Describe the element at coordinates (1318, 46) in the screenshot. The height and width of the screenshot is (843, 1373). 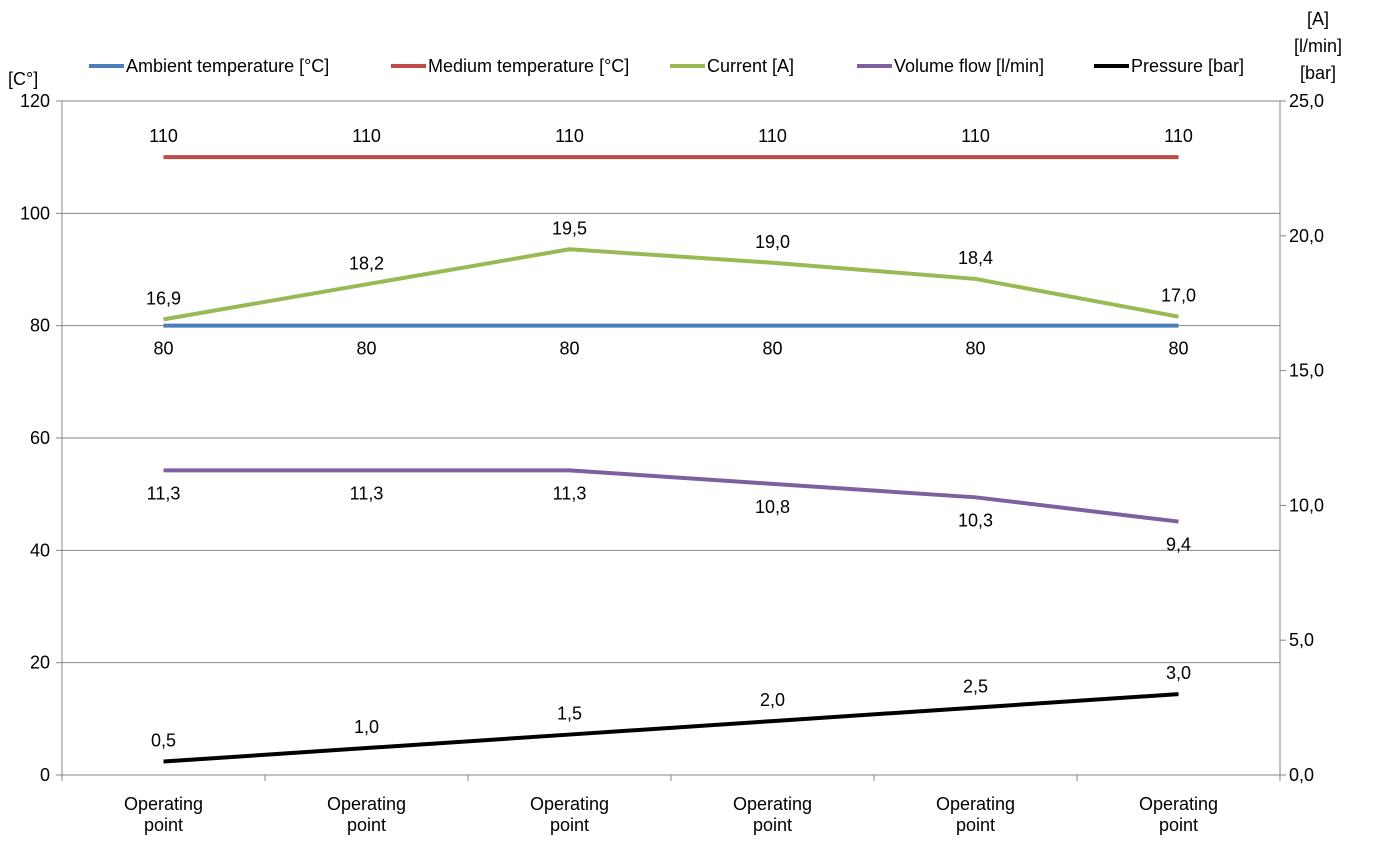
I see `right-axis-title: [l/min]` at that location.